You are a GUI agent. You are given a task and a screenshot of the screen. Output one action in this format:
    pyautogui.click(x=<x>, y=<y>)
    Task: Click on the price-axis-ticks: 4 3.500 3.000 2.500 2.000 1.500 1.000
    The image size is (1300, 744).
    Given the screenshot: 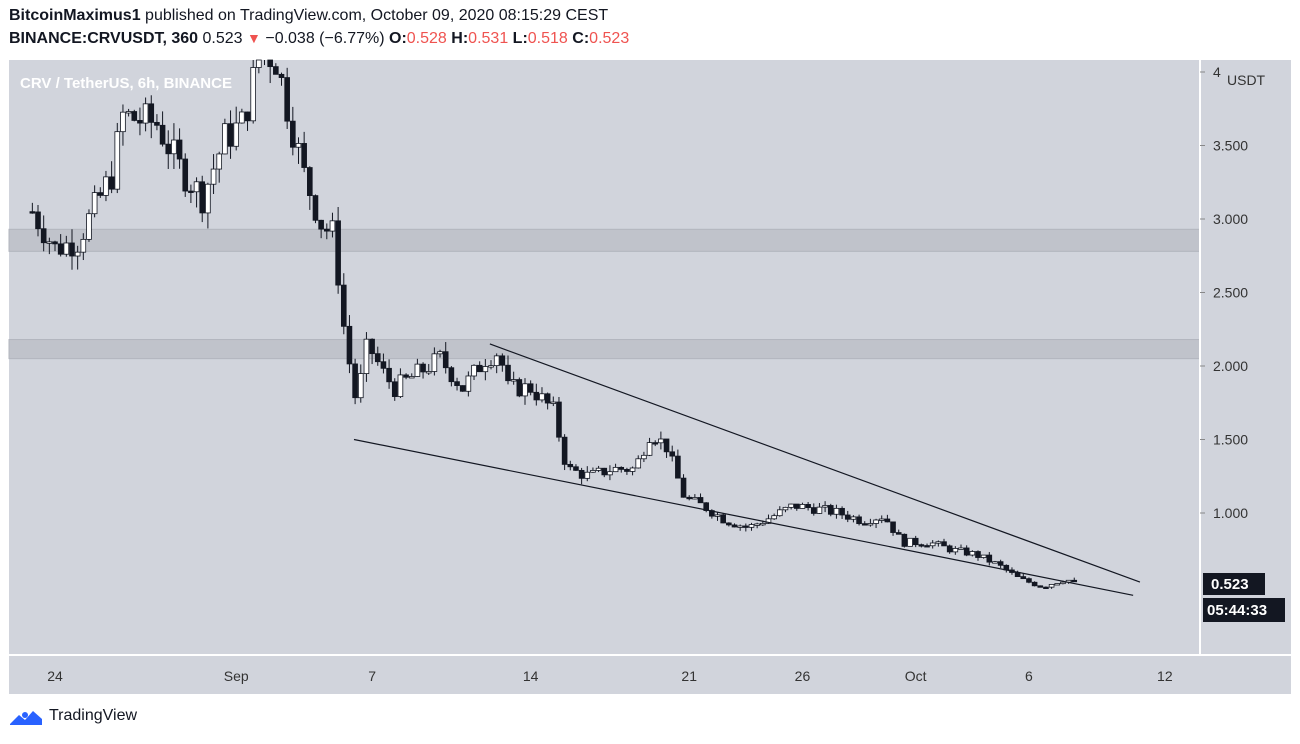 What is the action you would take?
    pyautogui.click(x=1224, y=292)
    